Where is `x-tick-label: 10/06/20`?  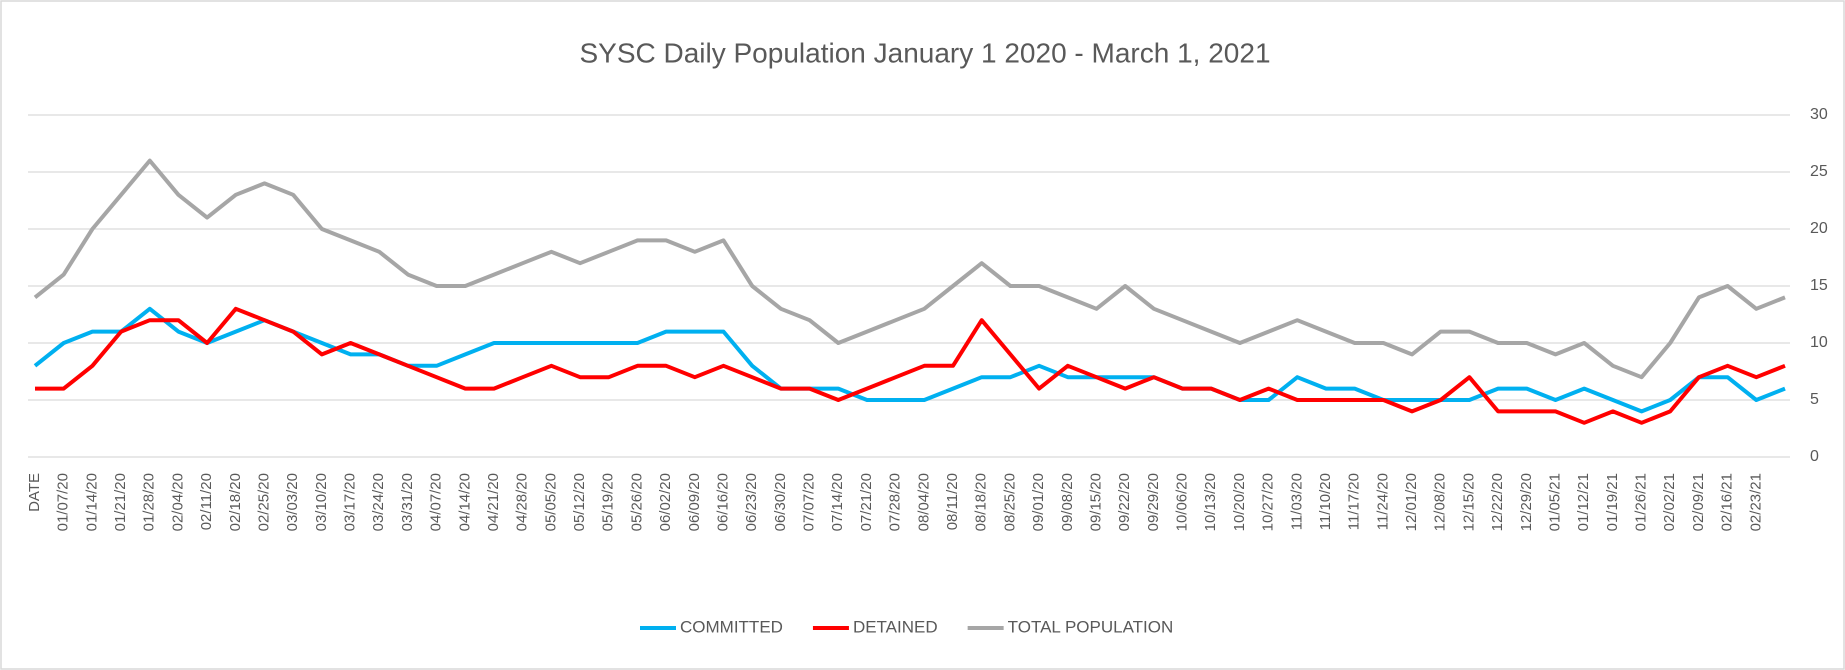
x-tick-label: 10/06/20 is located at coordinates (1182, 502).